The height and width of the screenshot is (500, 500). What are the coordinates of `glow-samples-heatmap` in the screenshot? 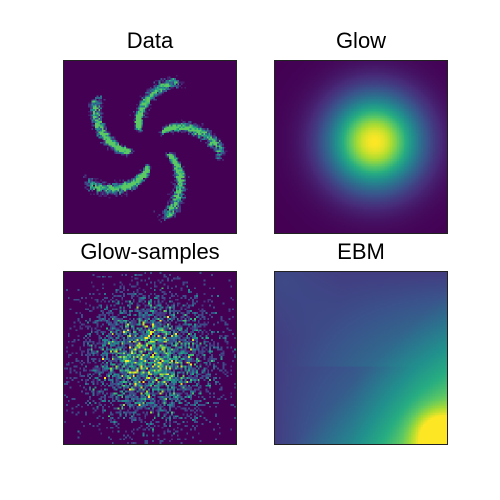 It's located at (150, 358).